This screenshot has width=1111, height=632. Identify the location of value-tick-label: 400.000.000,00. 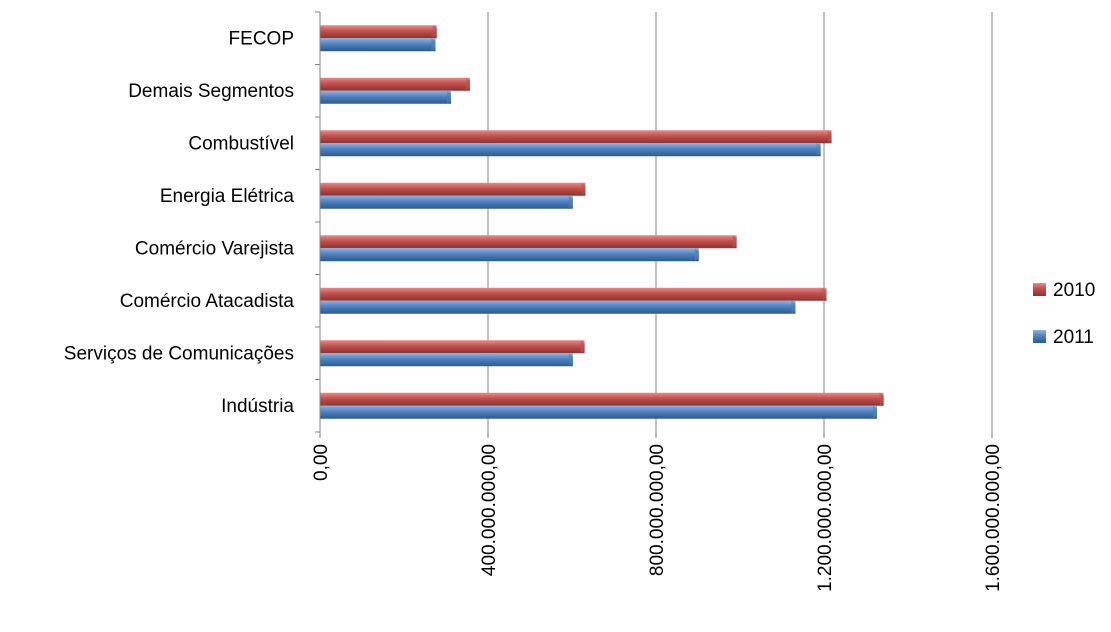
(489, 510).